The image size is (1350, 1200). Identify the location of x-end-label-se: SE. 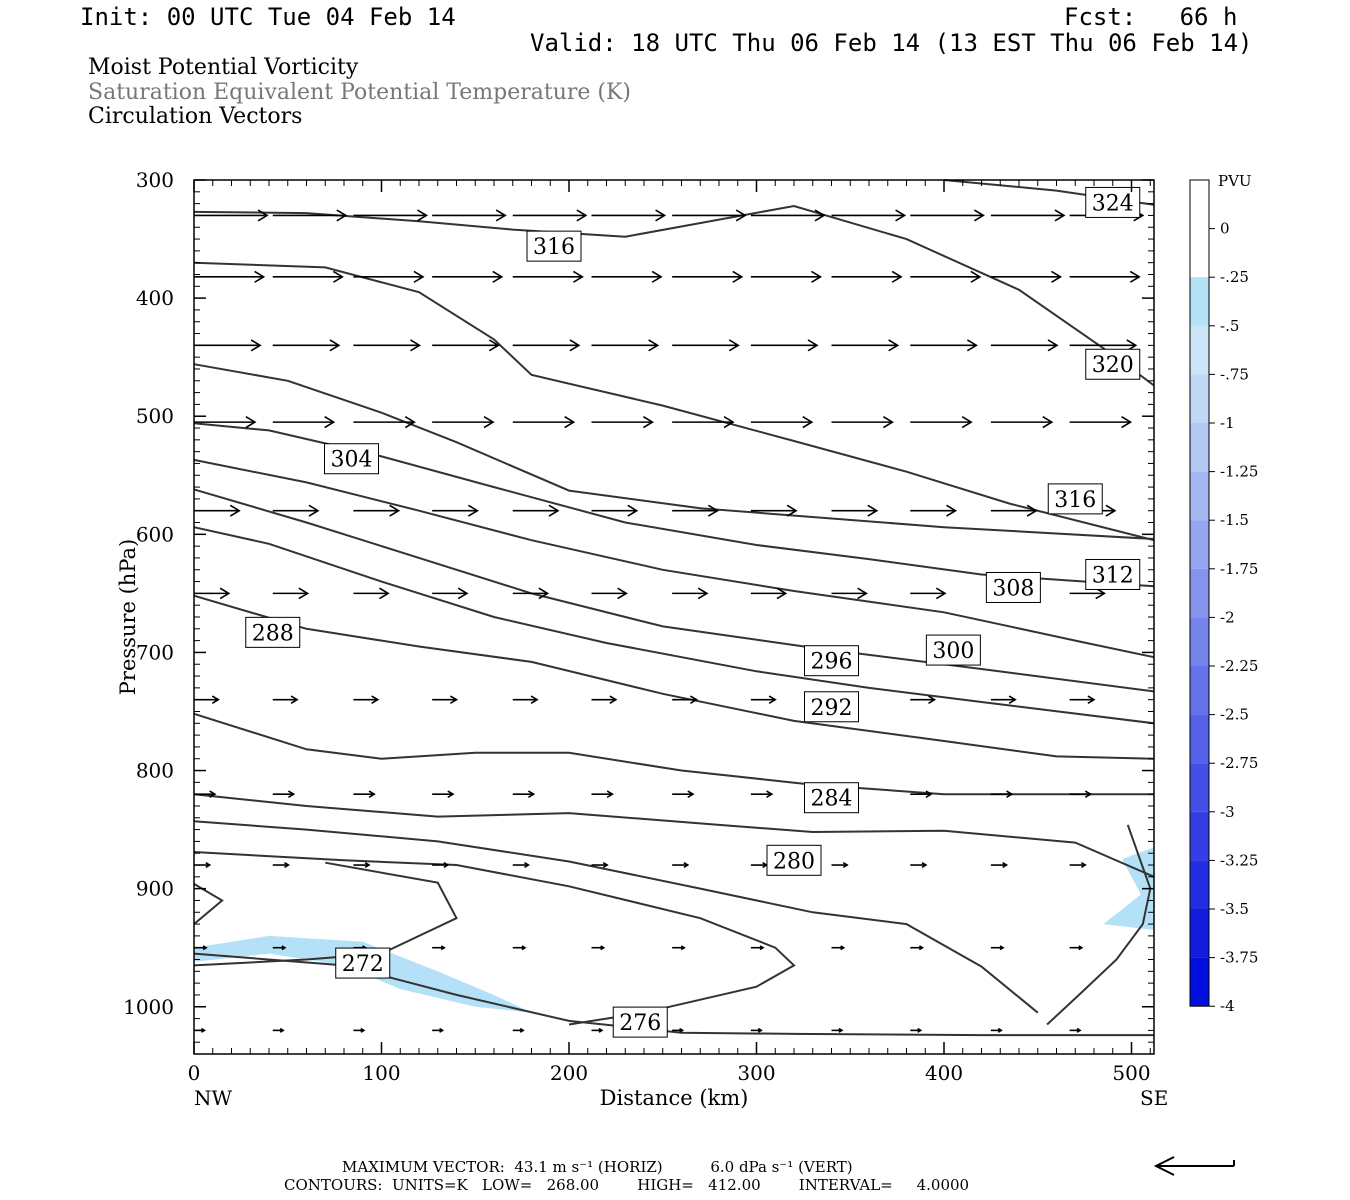
(1154, 1098).